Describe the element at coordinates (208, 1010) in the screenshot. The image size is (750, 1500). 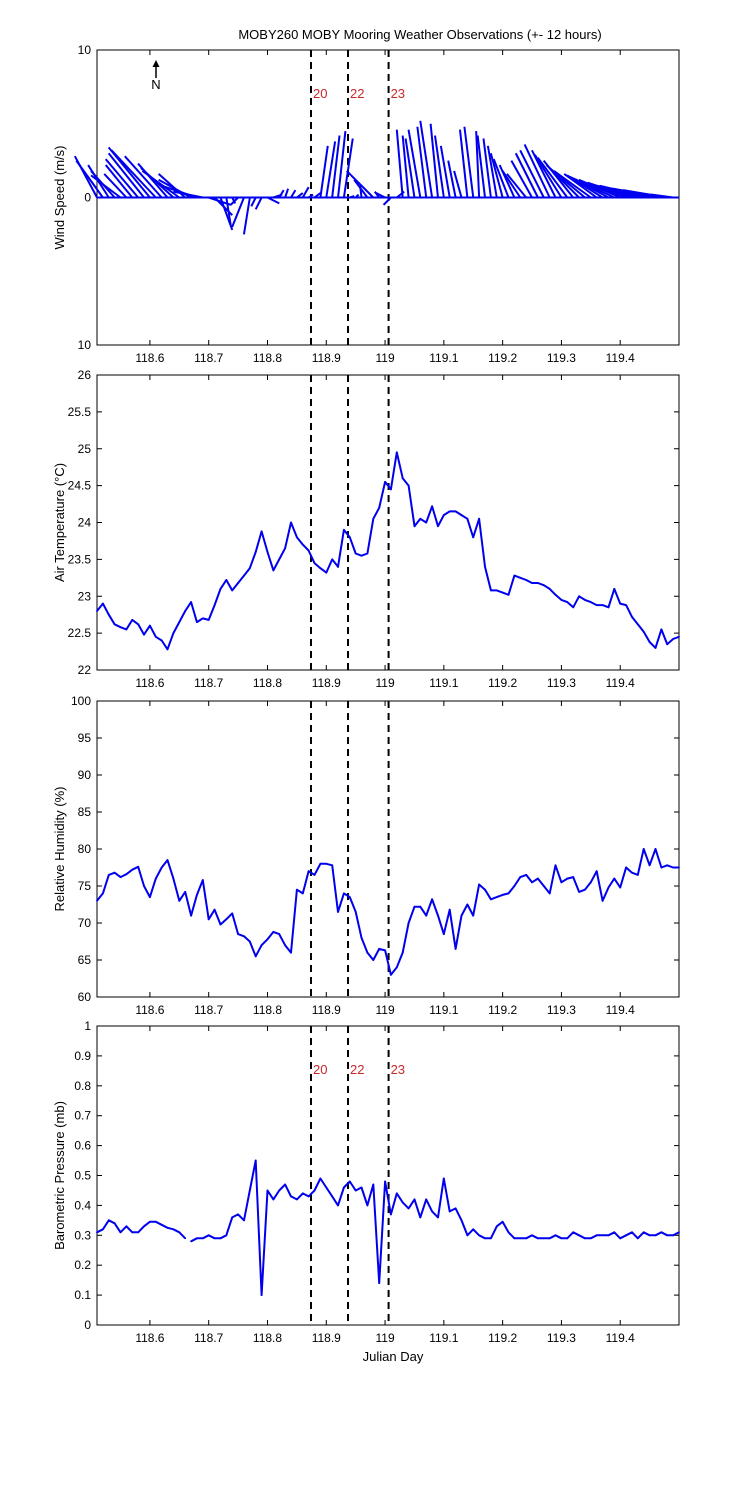
I see `x-tick-label: 118.7` at that location.